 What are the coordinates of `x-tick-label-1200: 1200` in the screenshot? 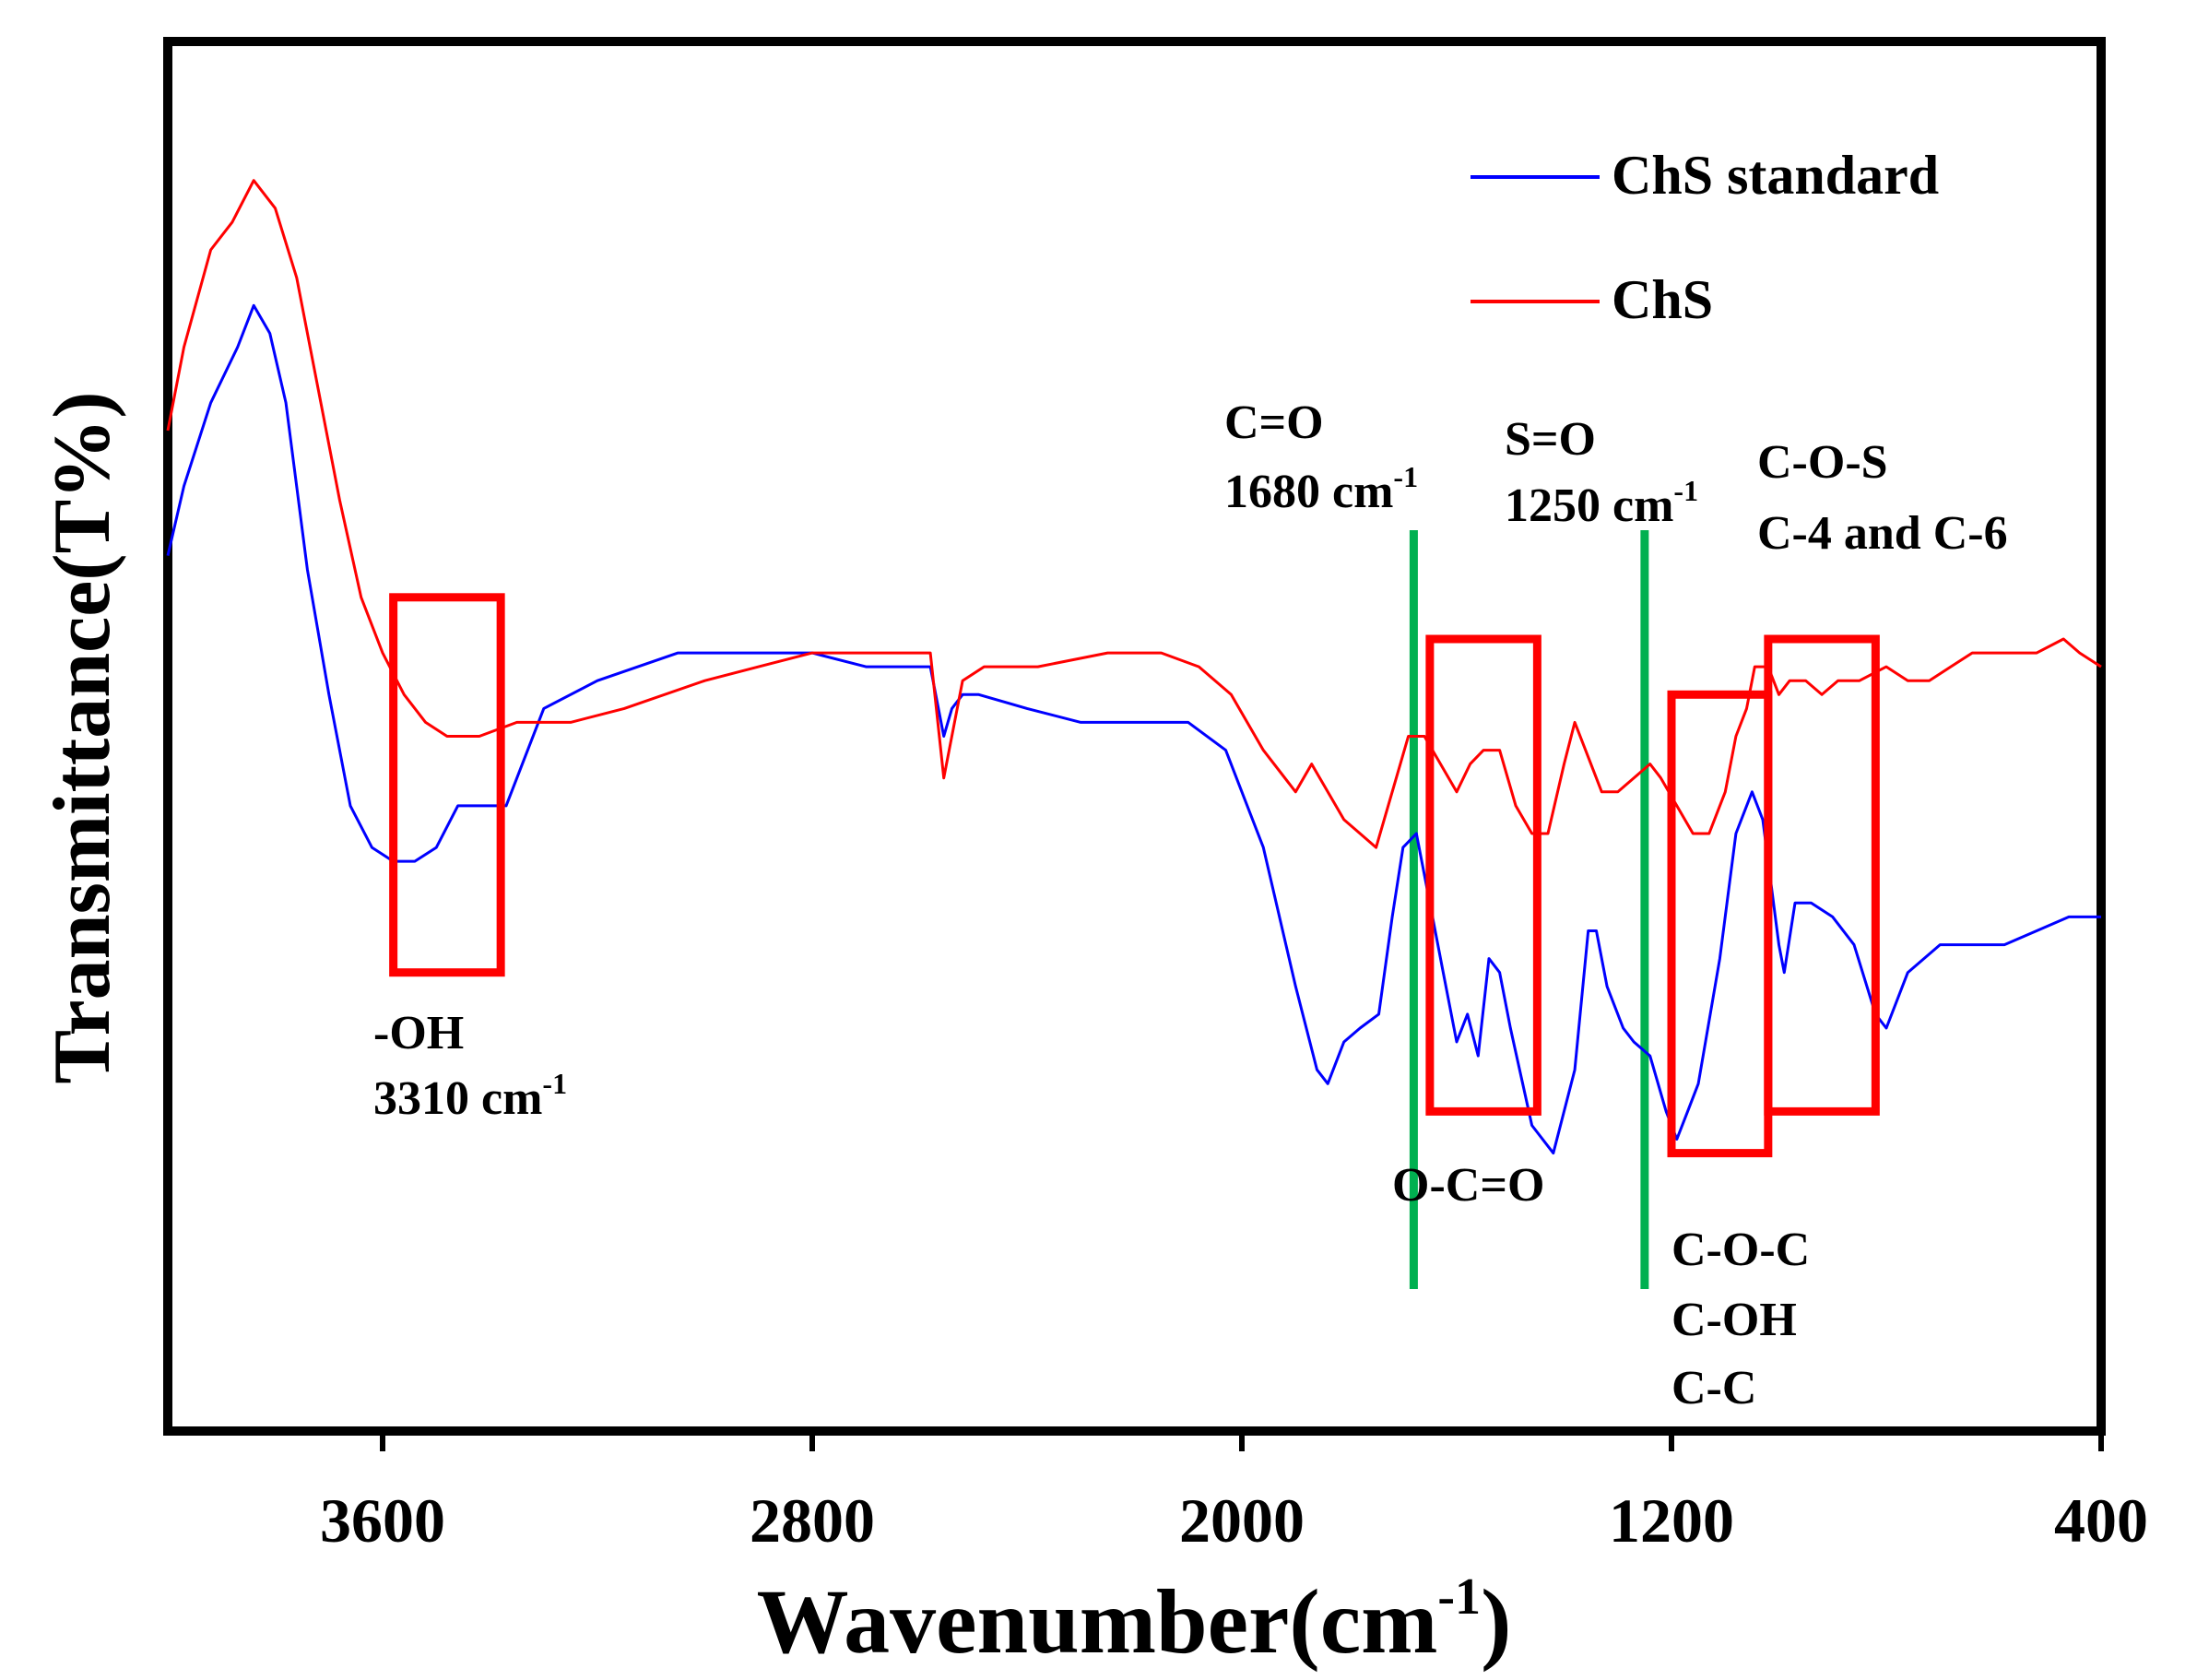 It's located at (1671, 1520).